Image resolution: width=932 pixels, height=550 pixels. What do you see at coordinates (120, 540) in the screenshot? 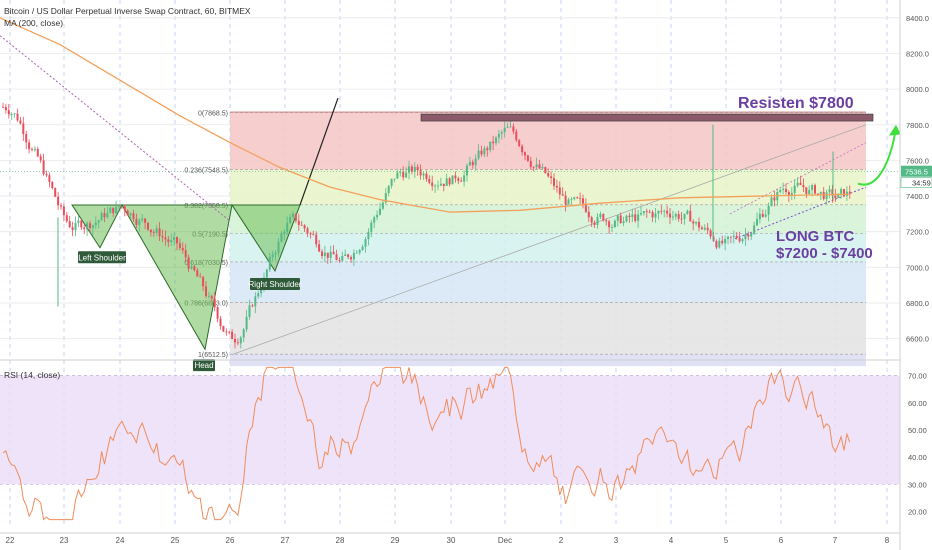
I see `time-tick: 24` at bounding box center [120, 540].